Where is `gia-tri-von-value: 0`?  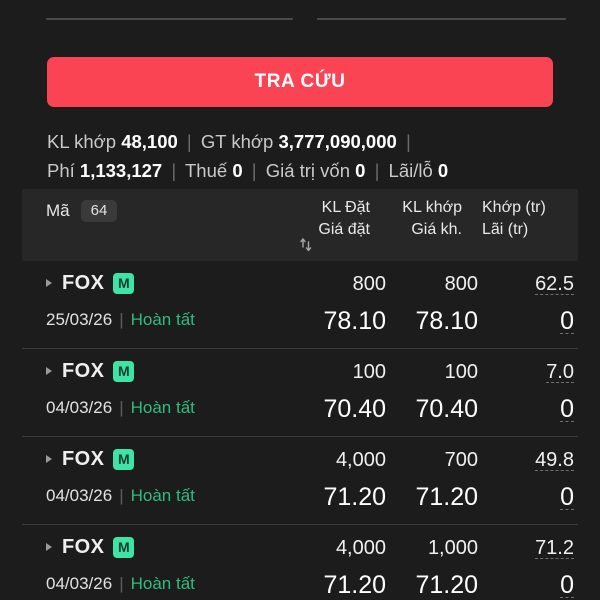
gia-tri-von-value: 0 is located at coordinates (360, 170).